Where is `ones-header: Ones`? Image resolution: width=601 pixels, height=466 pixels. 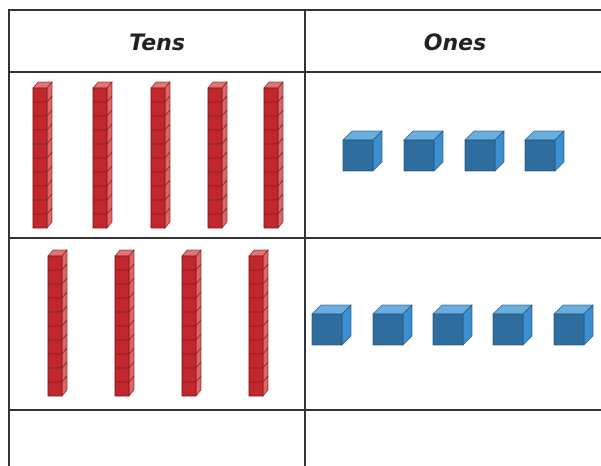 ones-header: Ones is located at coordinates (455, 43).